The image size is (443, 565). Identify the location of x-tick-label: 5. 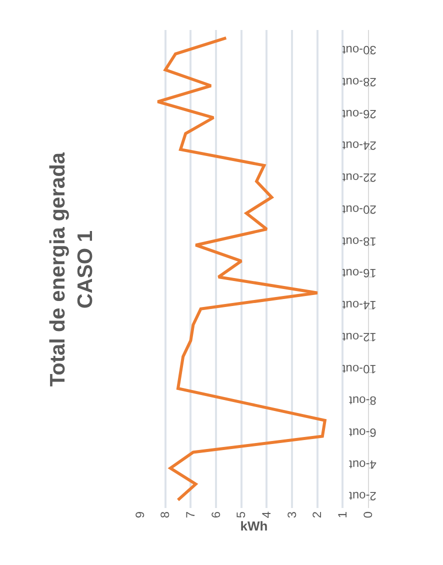
(241, 514).